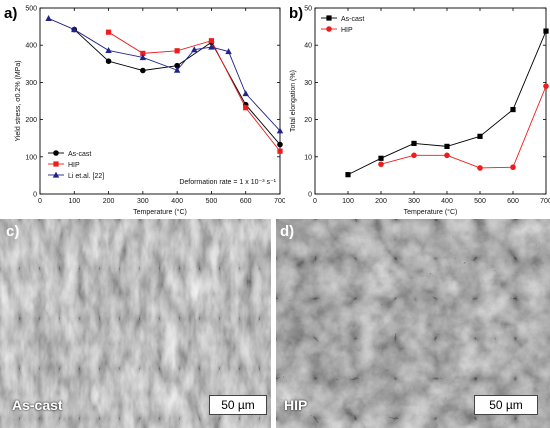 This screenshot has height=428, width=550. I want to click on scale-bar-d: 50 µm, so click(506, 405).